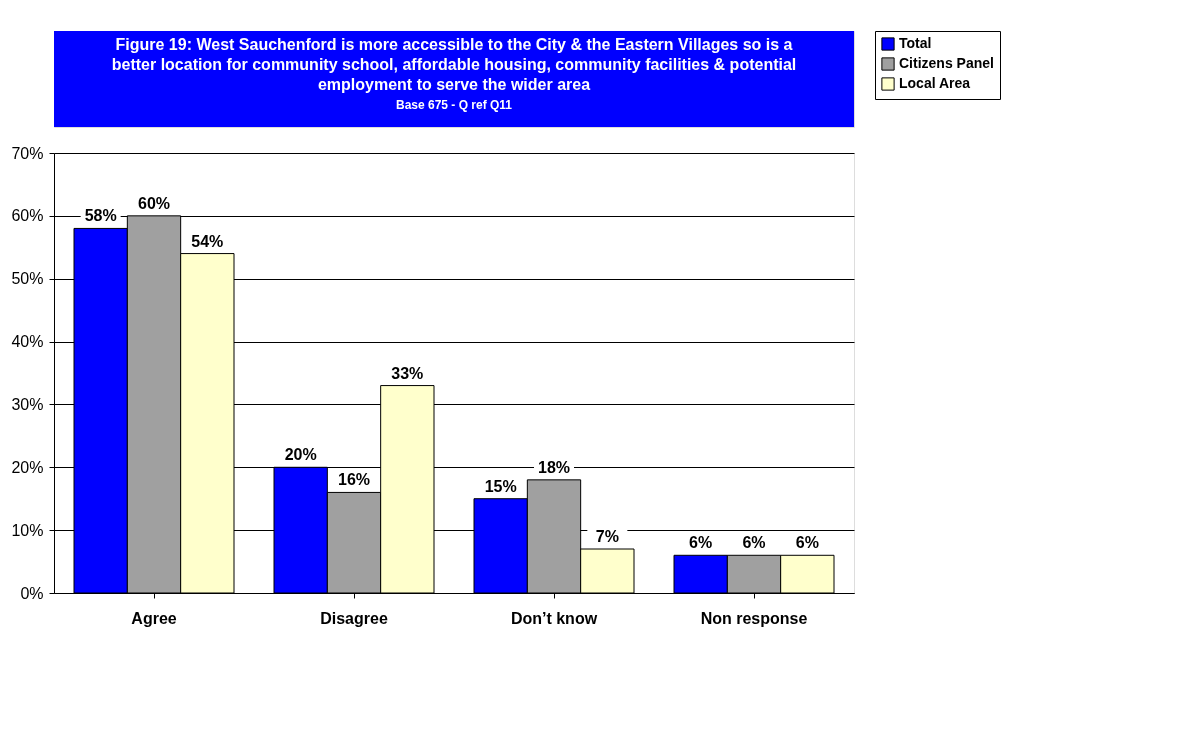  What do you see at coordinates (554, 467) in the screenshot?
I see `data-label: 18%` at bounding box center [554, 467].